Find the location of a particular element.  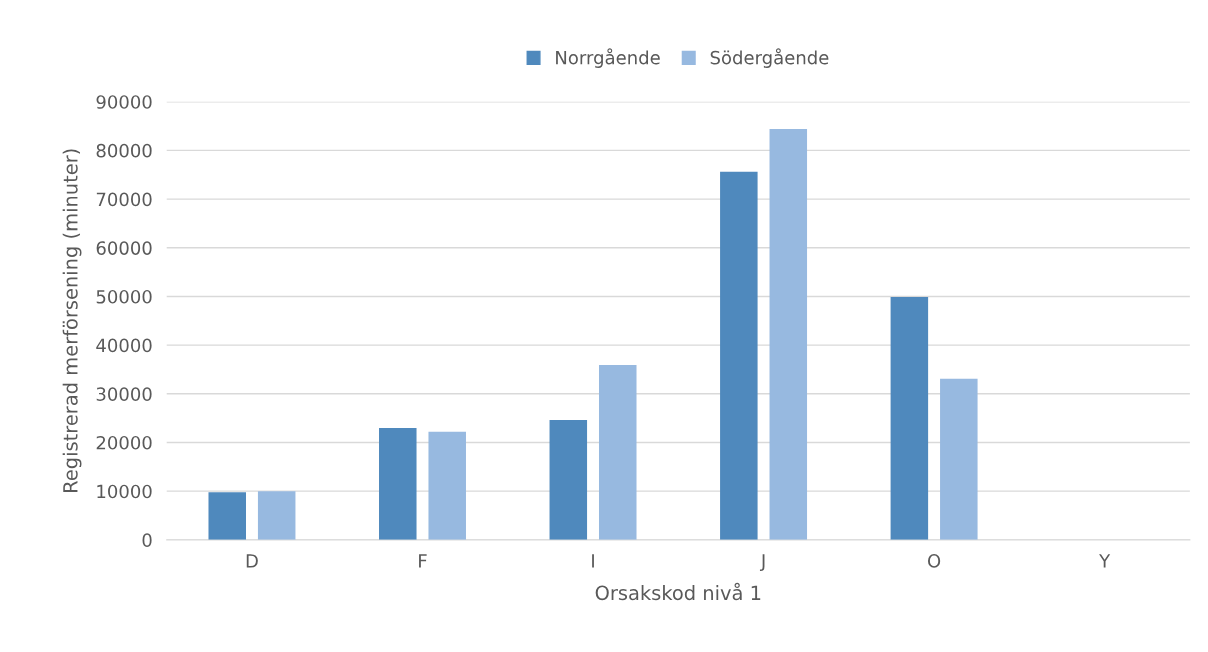

y-axis-title: Registrerad merförsening (minuter) is located at coordinates (72, 320).